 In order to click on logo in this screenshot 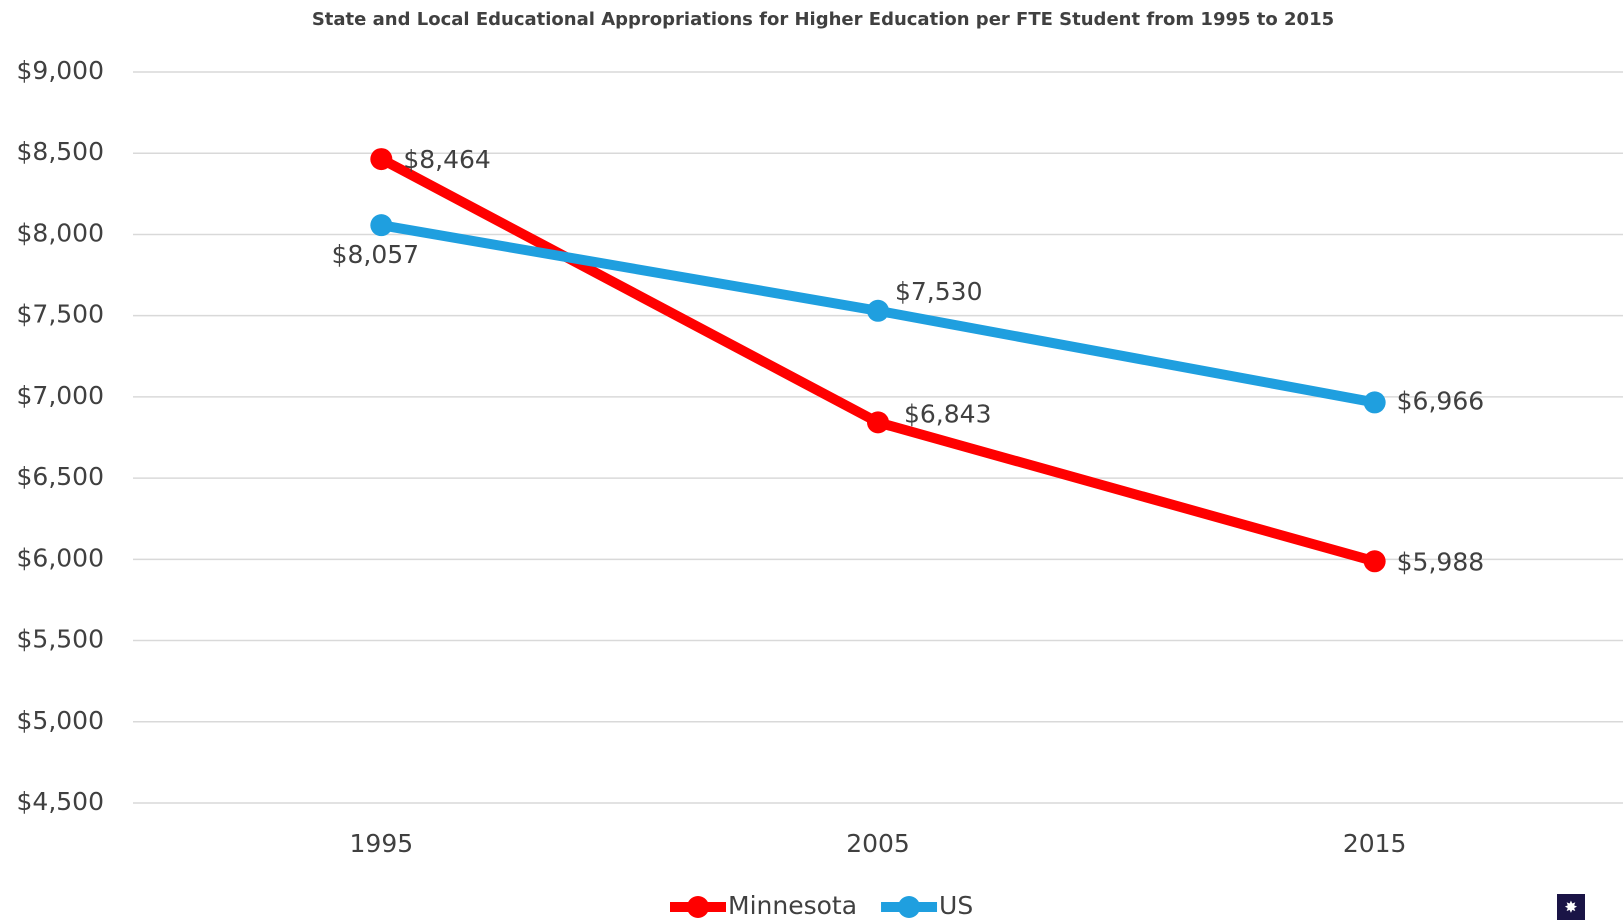, I will do `click(1571, 907)`.